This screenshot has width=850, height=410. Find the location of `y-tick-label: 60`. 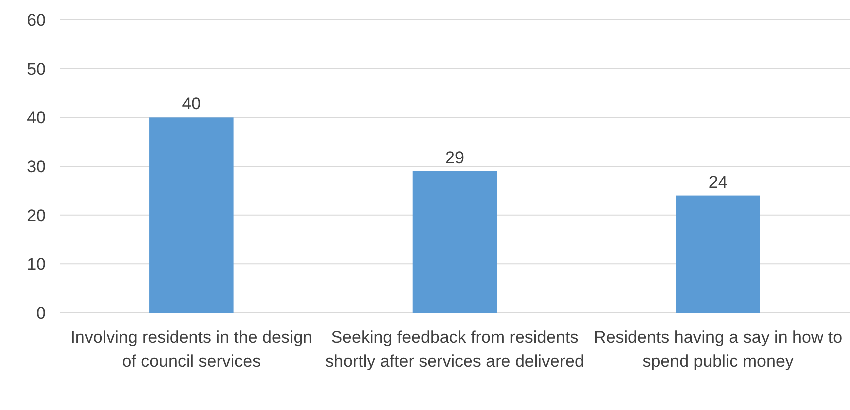

y-tick-label: 60 is located at coordinates (36, 20).